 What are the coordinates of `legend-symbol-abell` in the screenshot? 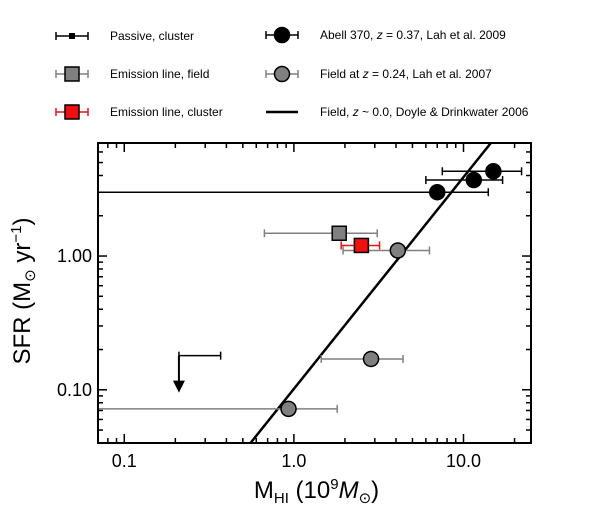 It's located at (282, 35).